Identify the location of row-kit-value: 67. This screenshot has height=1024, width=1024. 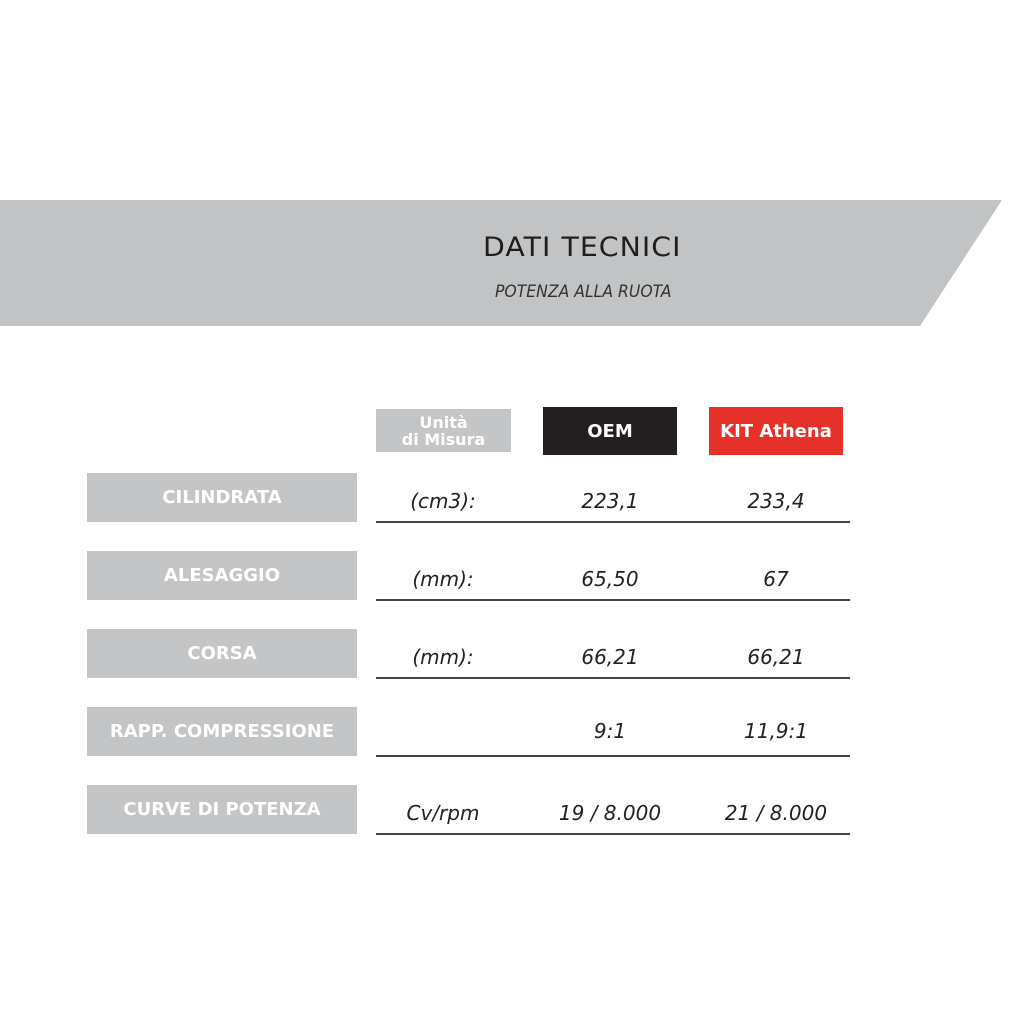
(776, 579).